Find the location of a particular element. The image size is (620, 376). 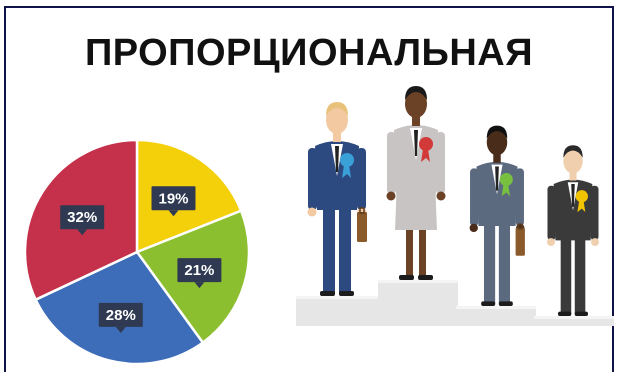

slice-label-callout: 28% is located at coordinates (120, 317).